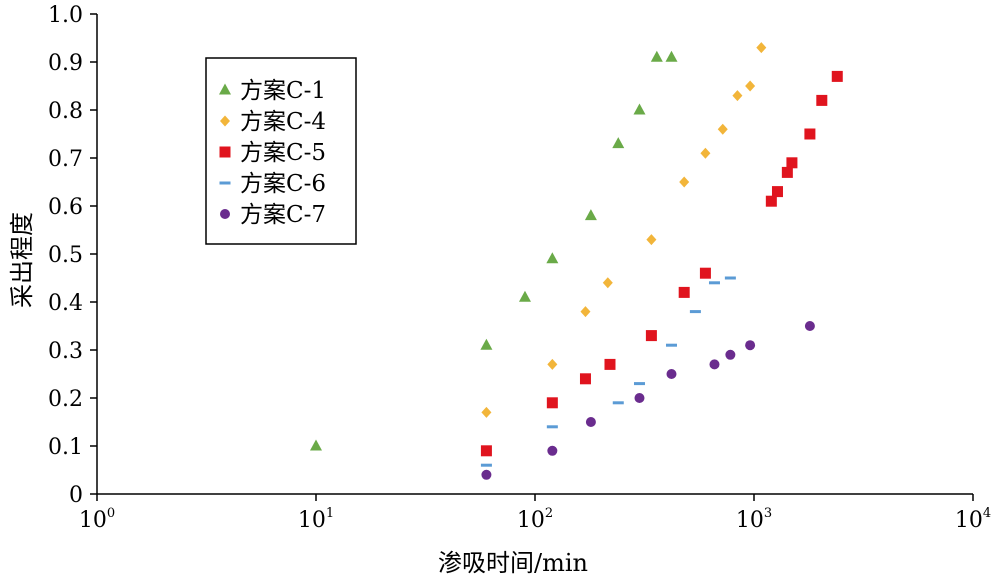 This screenshot has height=582, width=1000. What do you see at coordinates (283, 91) in the screenshot?
I see `legend-label: 方案C-1` at bounding box center [283, 91].